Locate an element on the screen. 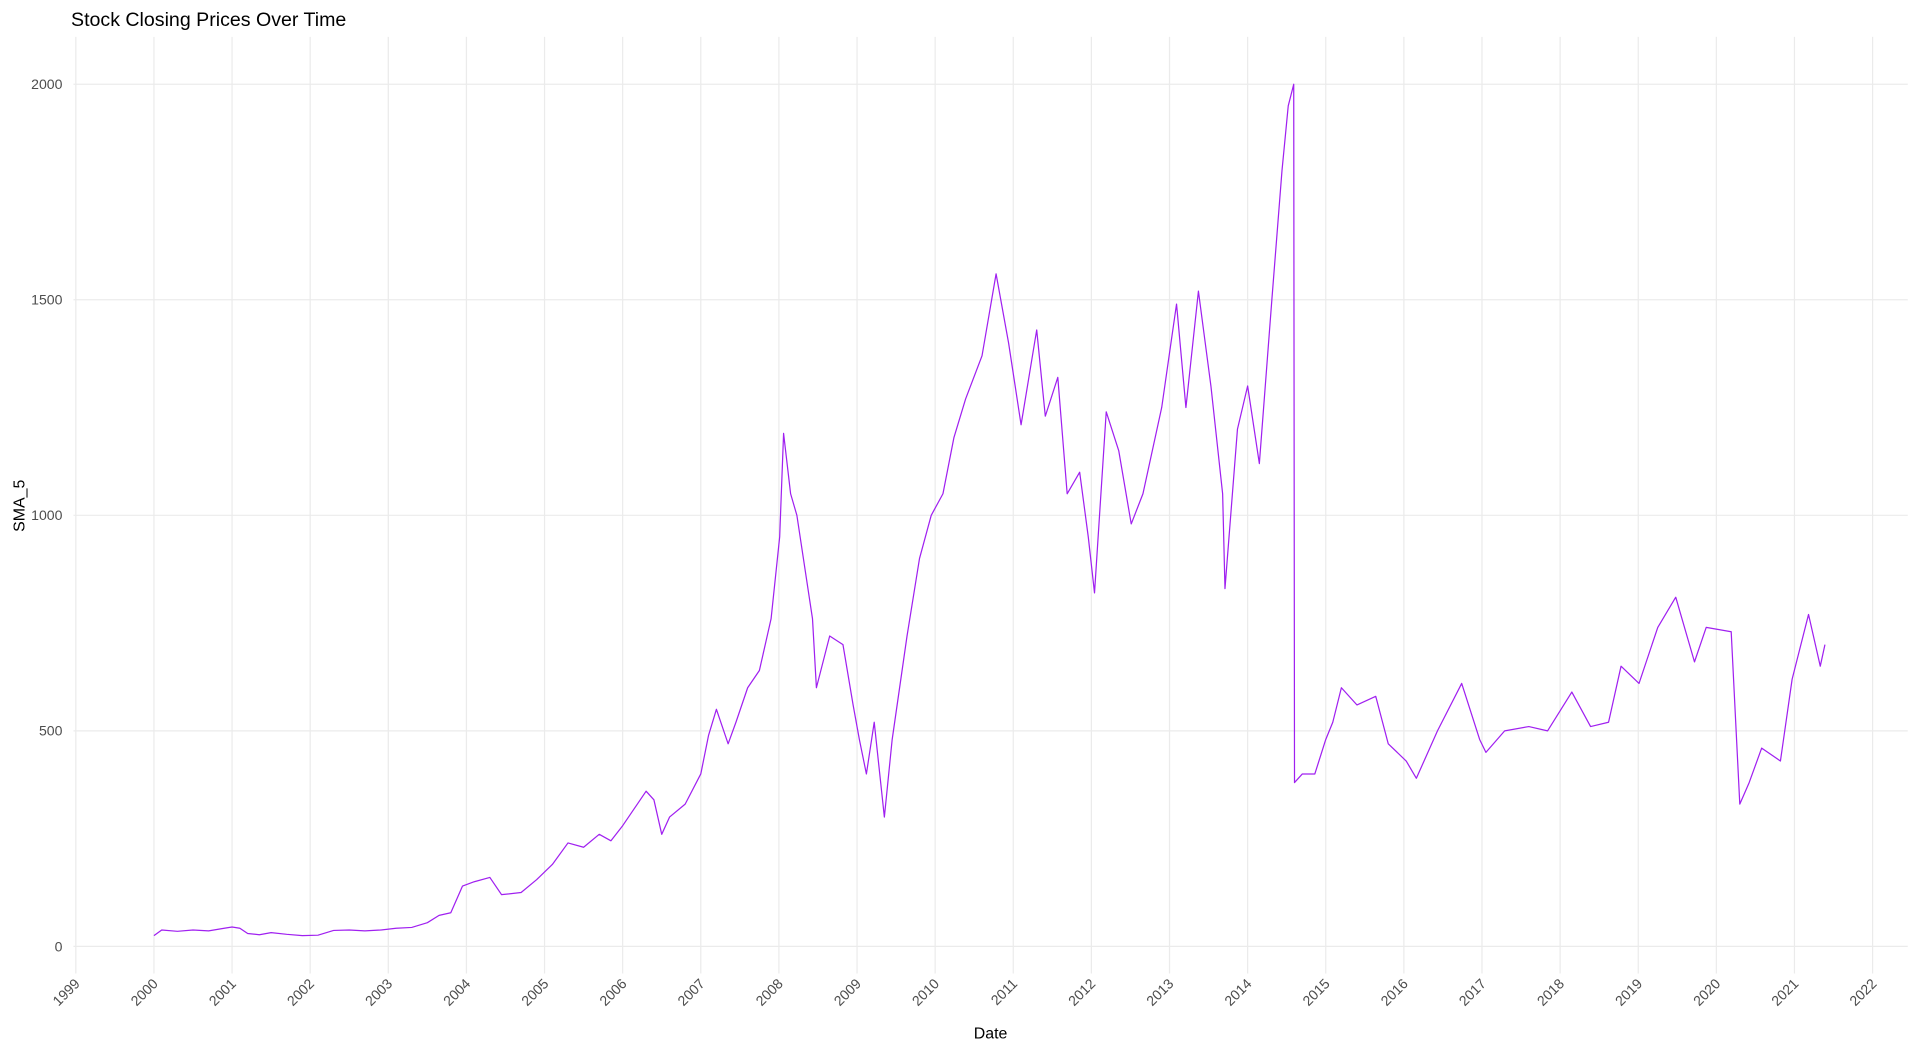 This screenshot has width=1920, height=1052. x-tick-label: 2018 is located at coordinates (1551, 992).